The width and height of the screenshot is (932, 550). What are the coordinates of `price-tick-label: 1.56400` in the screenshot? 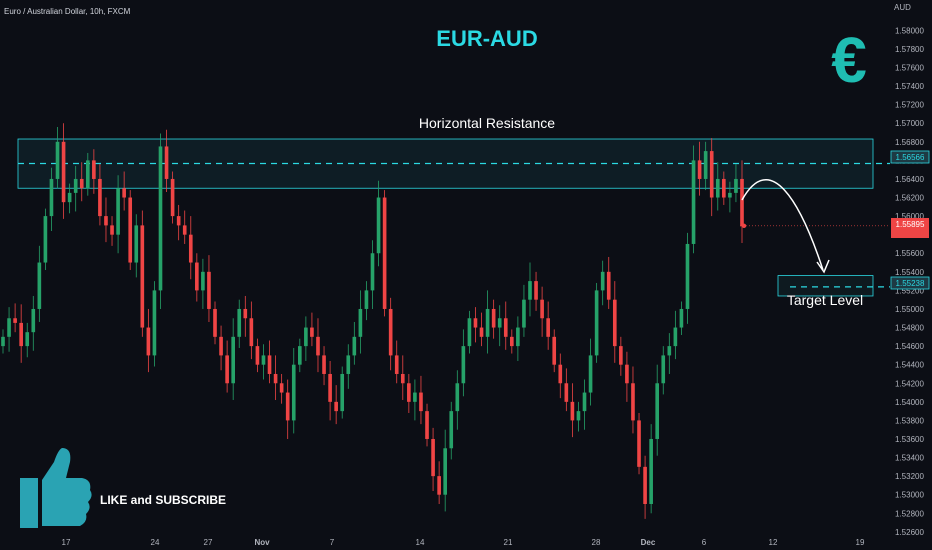 It's located at (909, 179).